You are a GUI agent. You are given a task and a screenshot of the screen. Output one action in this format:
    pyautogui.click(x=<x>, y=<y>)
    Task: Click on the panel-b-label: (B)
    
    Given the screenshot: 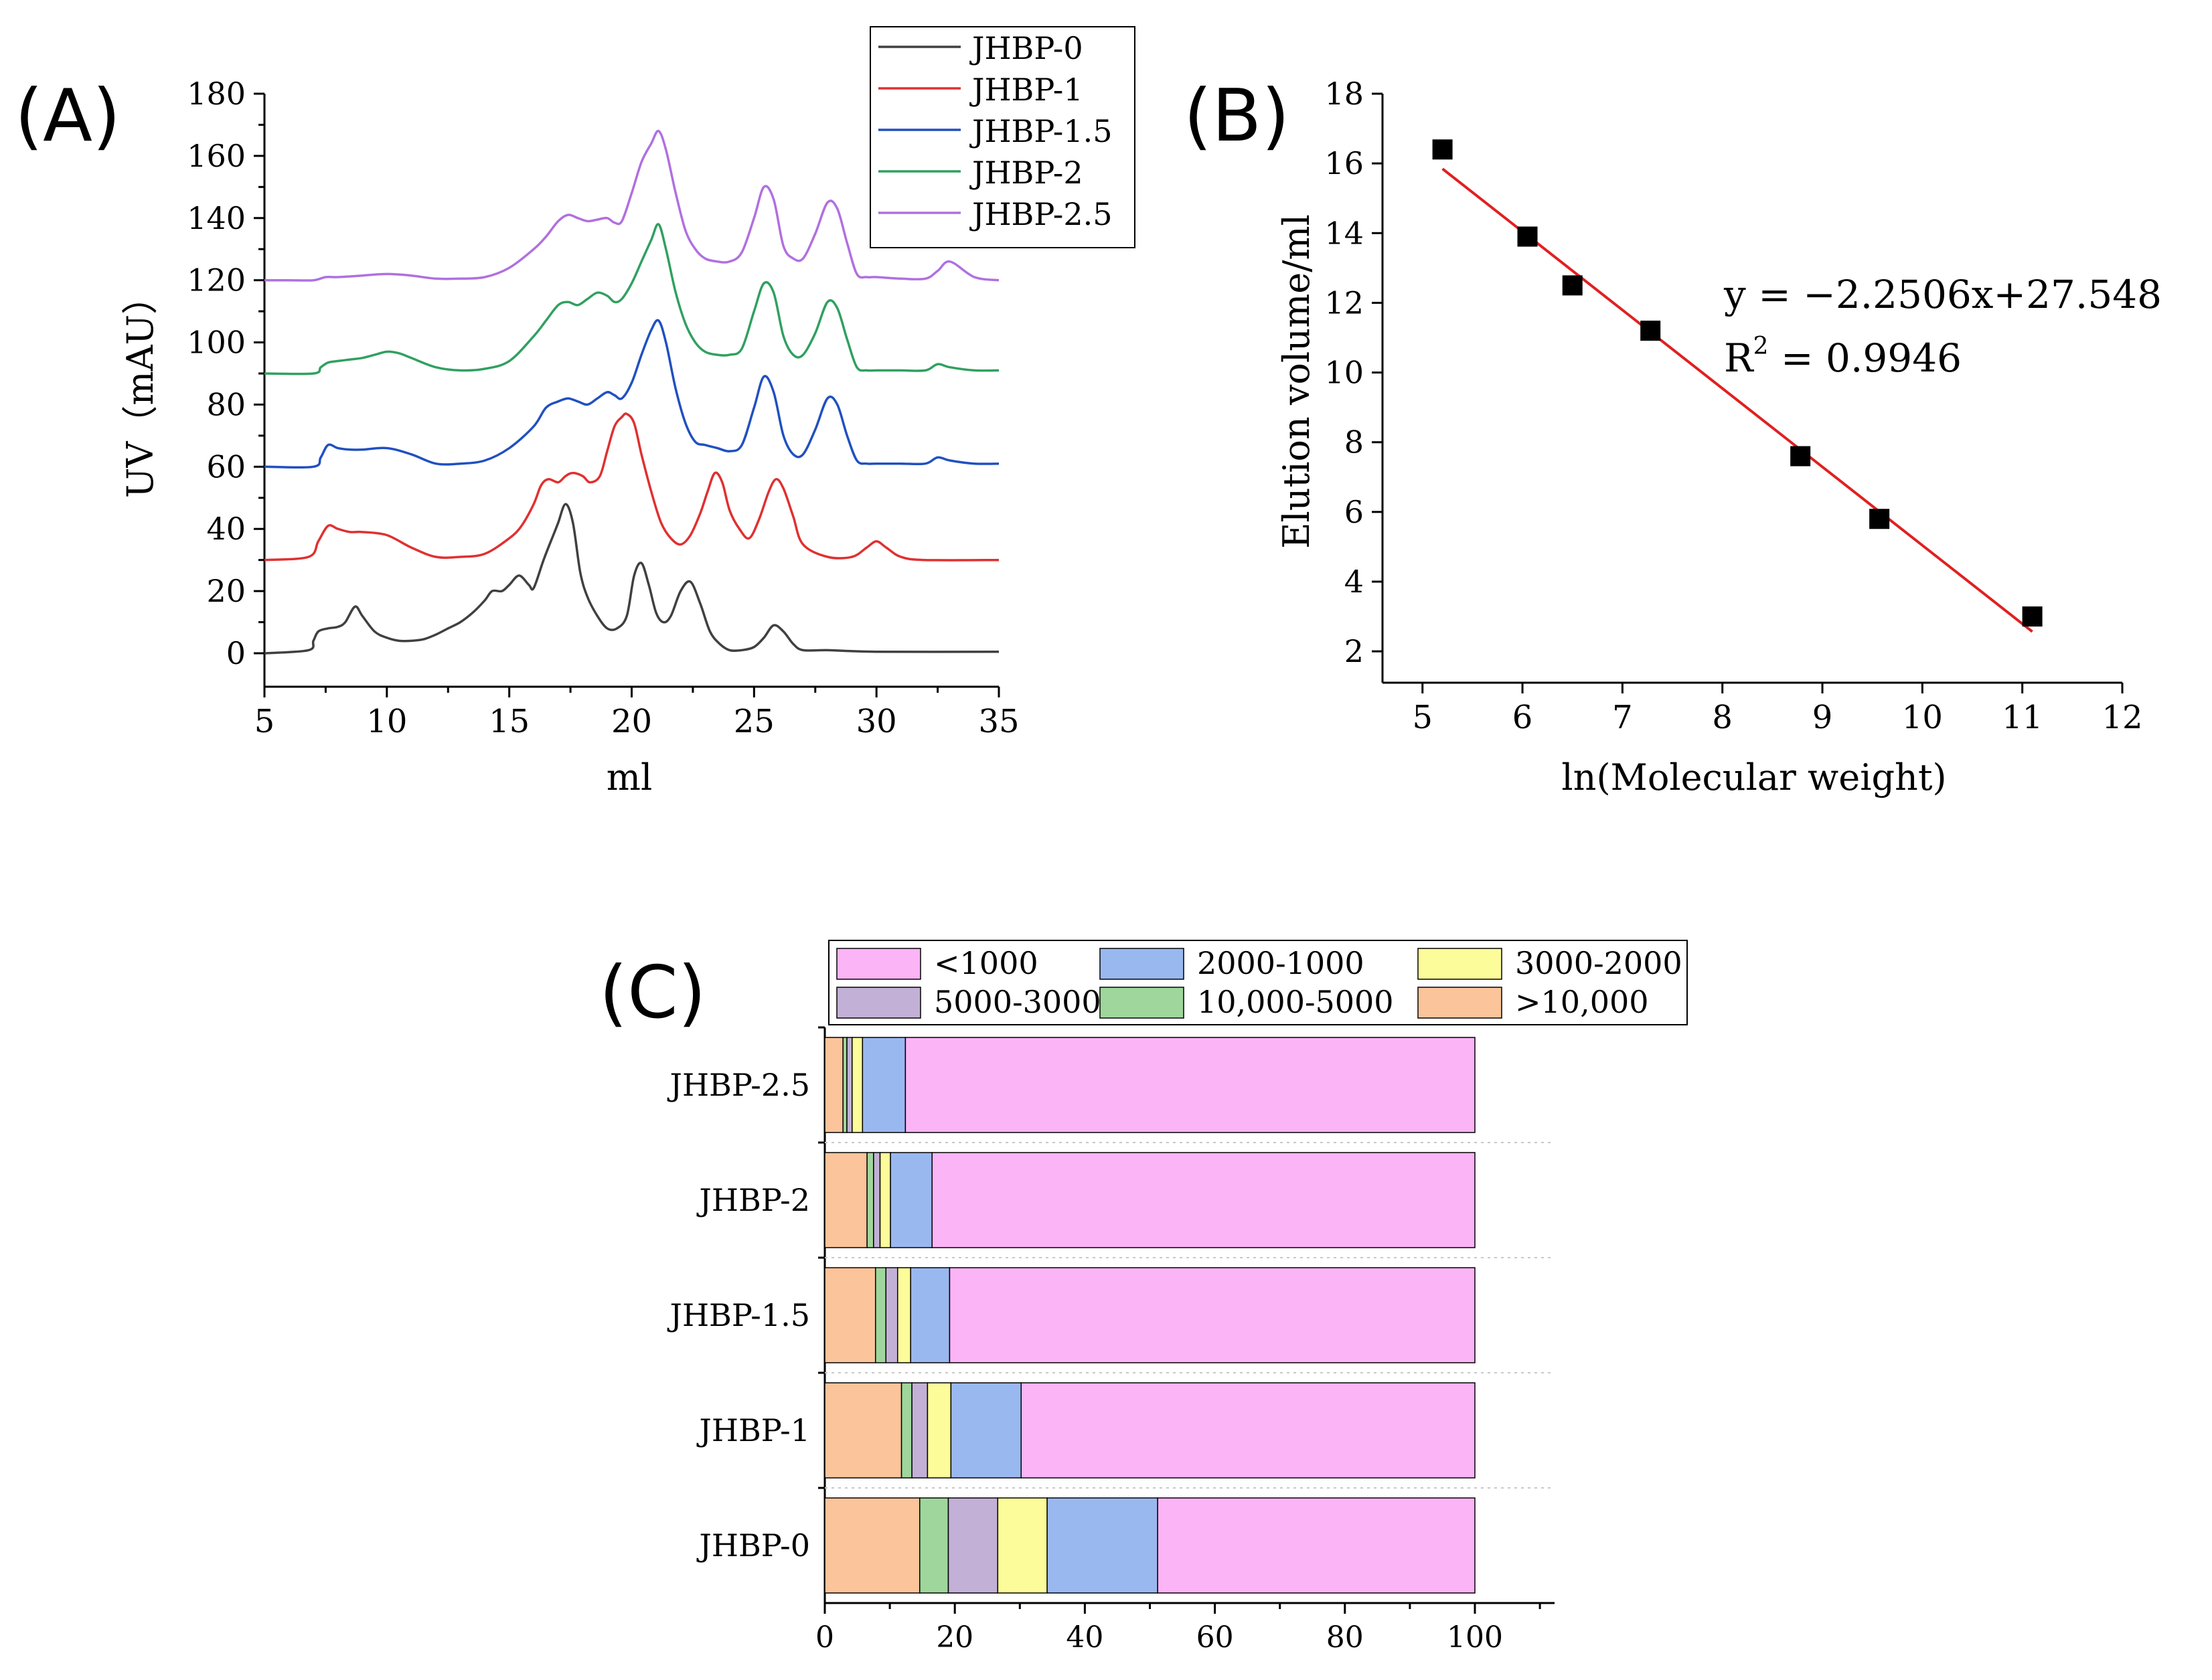 What is the action you would take?
    pyautogui.click(x=1236, y=116)
    